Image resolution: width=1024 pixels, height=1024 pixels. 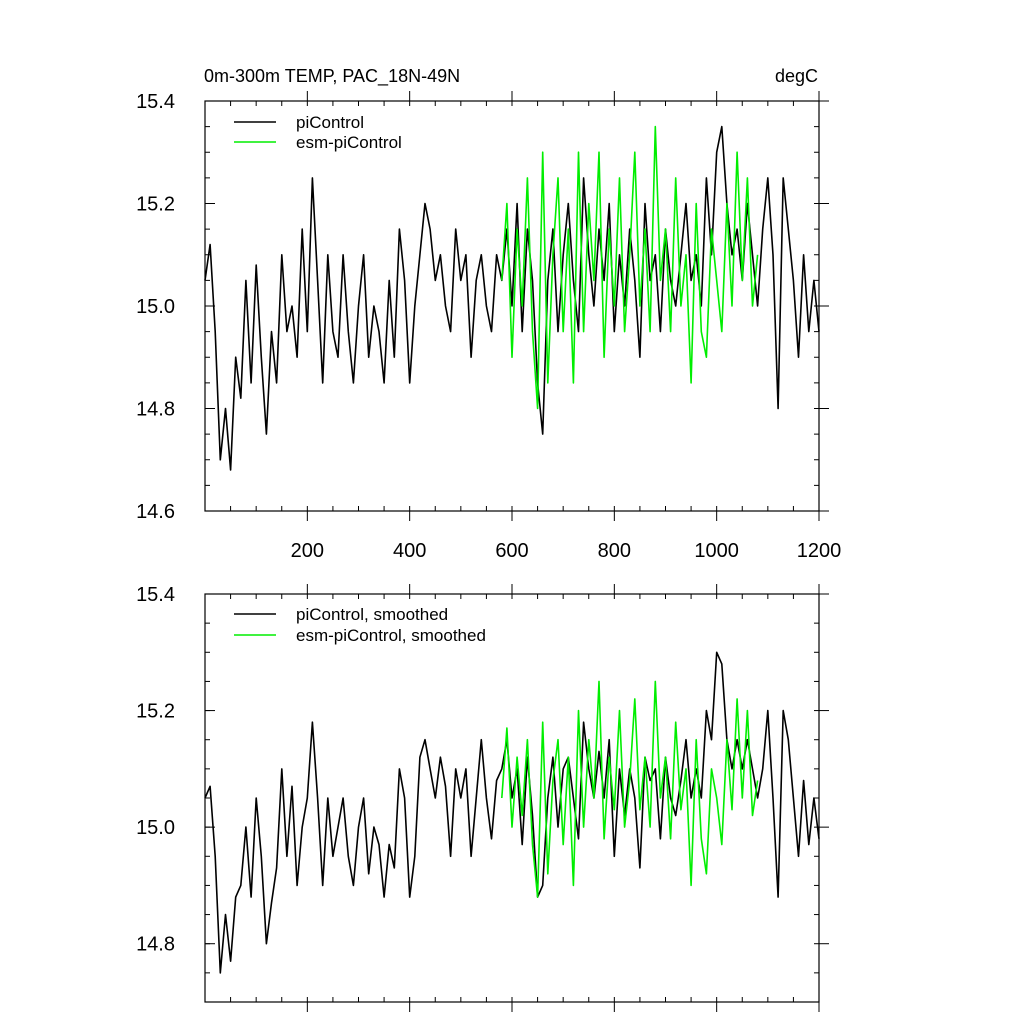 I want to click on top-ytick-label: 15.4, so click(x=155, y=102).